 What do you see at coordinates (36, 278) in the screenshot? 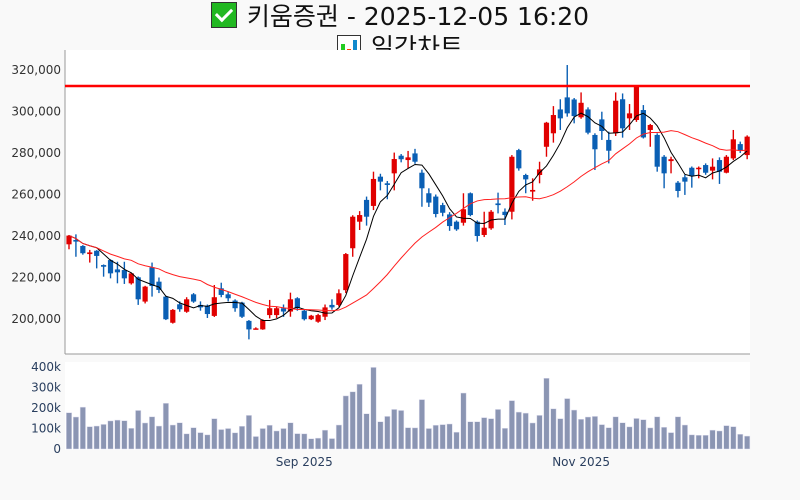
I see `y-tick-label: 220,000` at bounding box center [36, 278].